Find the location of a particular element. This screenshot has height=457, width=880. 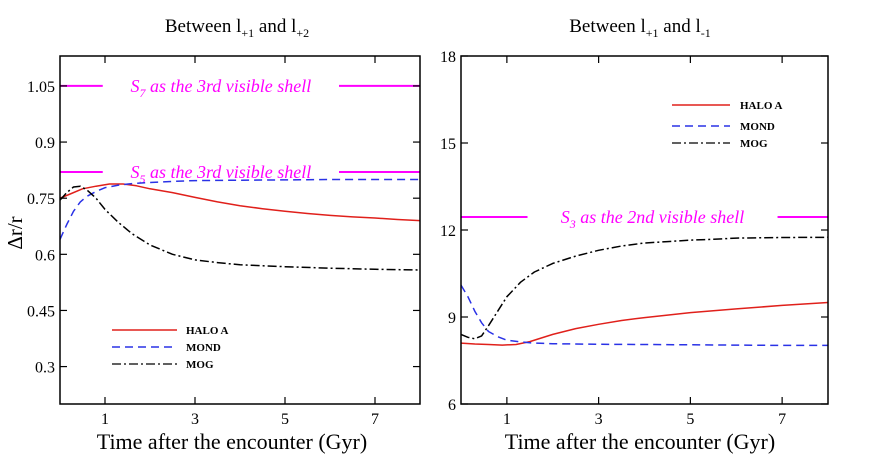

left-series-halo is located at coordinates (240, 202).